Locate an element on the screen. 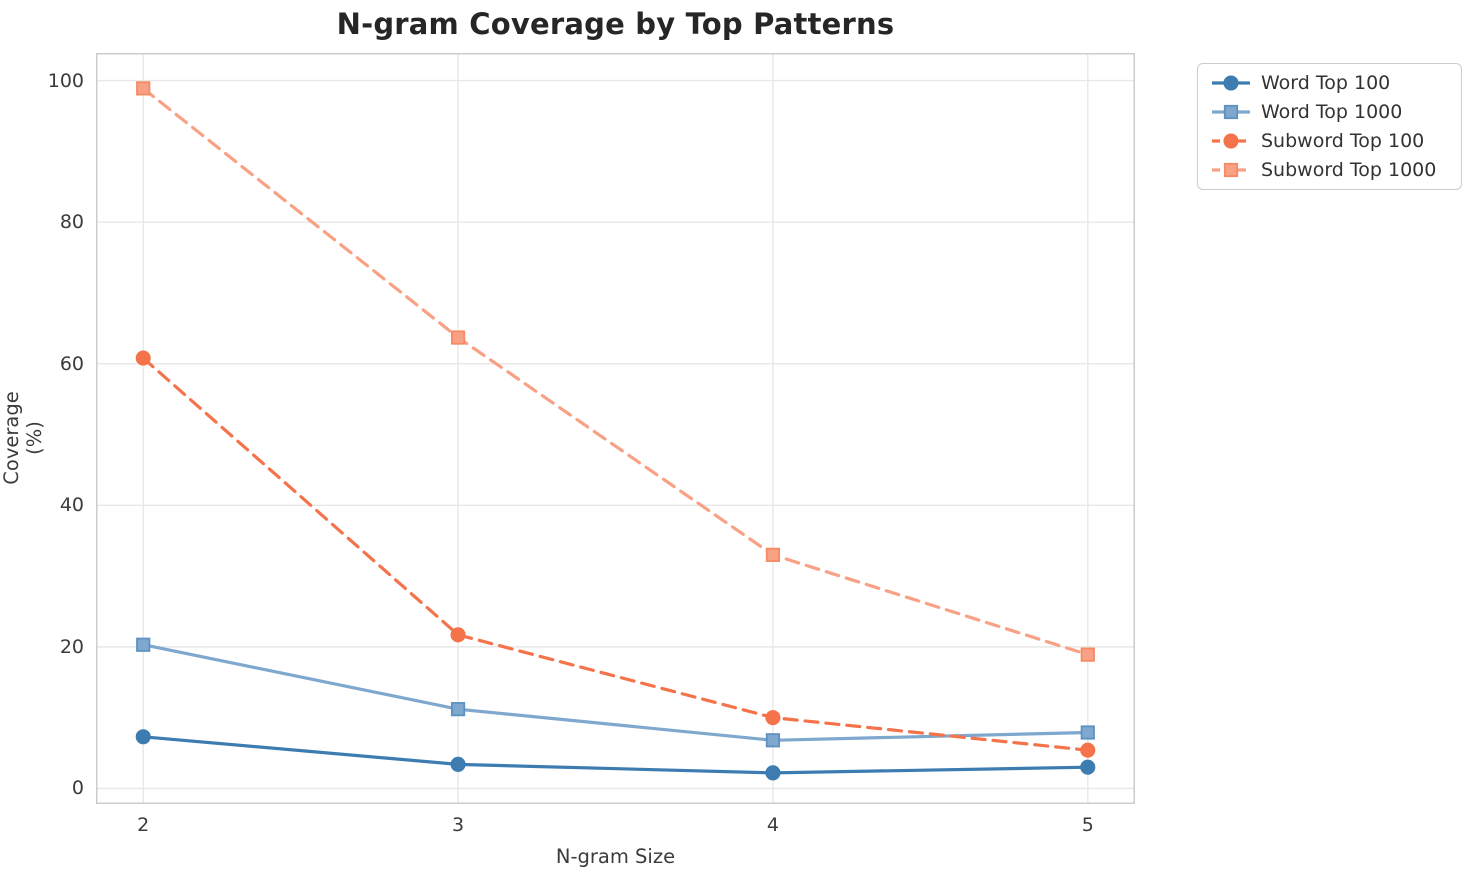  legend-item-subword-top-100: Subword Top 100 is located at coordinates (1335, 141).